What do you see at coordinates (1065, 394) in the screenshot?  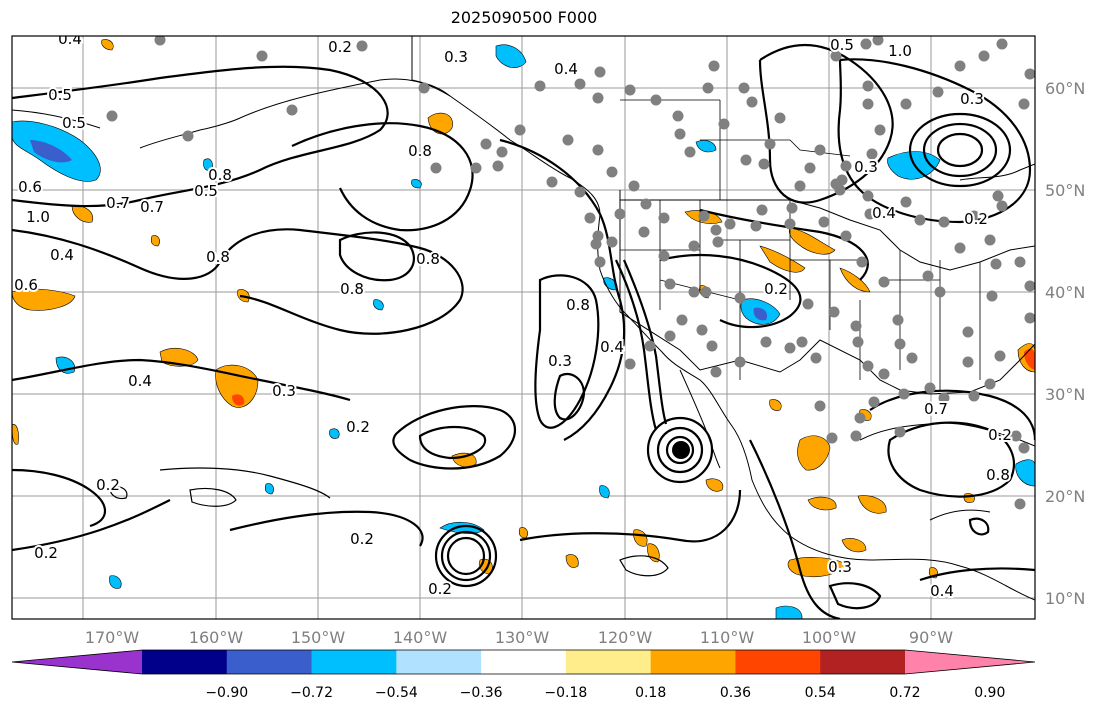 I see `latitude-label: 30°N` at bounding box center [1065, 394].